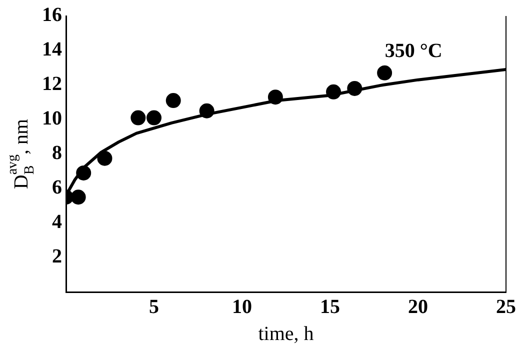 The width and height of the screenshot is (520, 350). I want to click on x-tick-label: 15, so click(330, 307).